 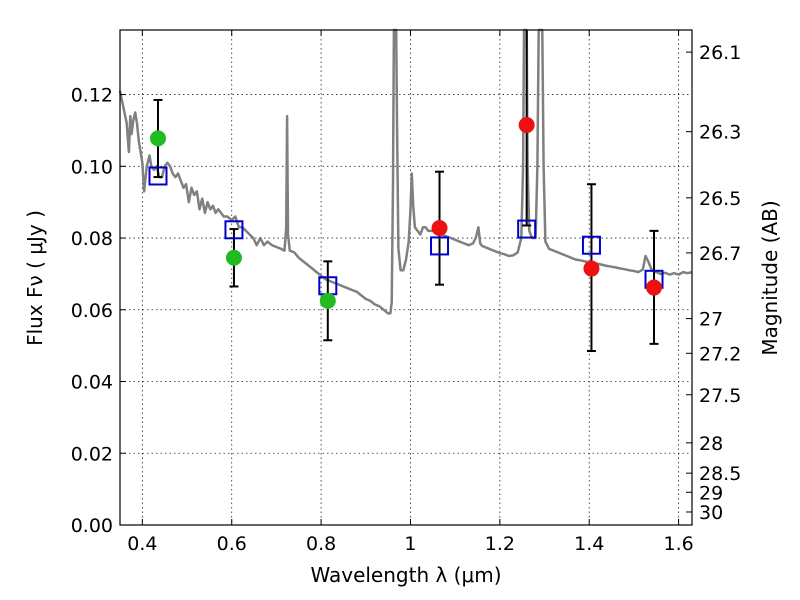 I want to click on mag-tick-label: 26.3, so click(x=720, y=133).